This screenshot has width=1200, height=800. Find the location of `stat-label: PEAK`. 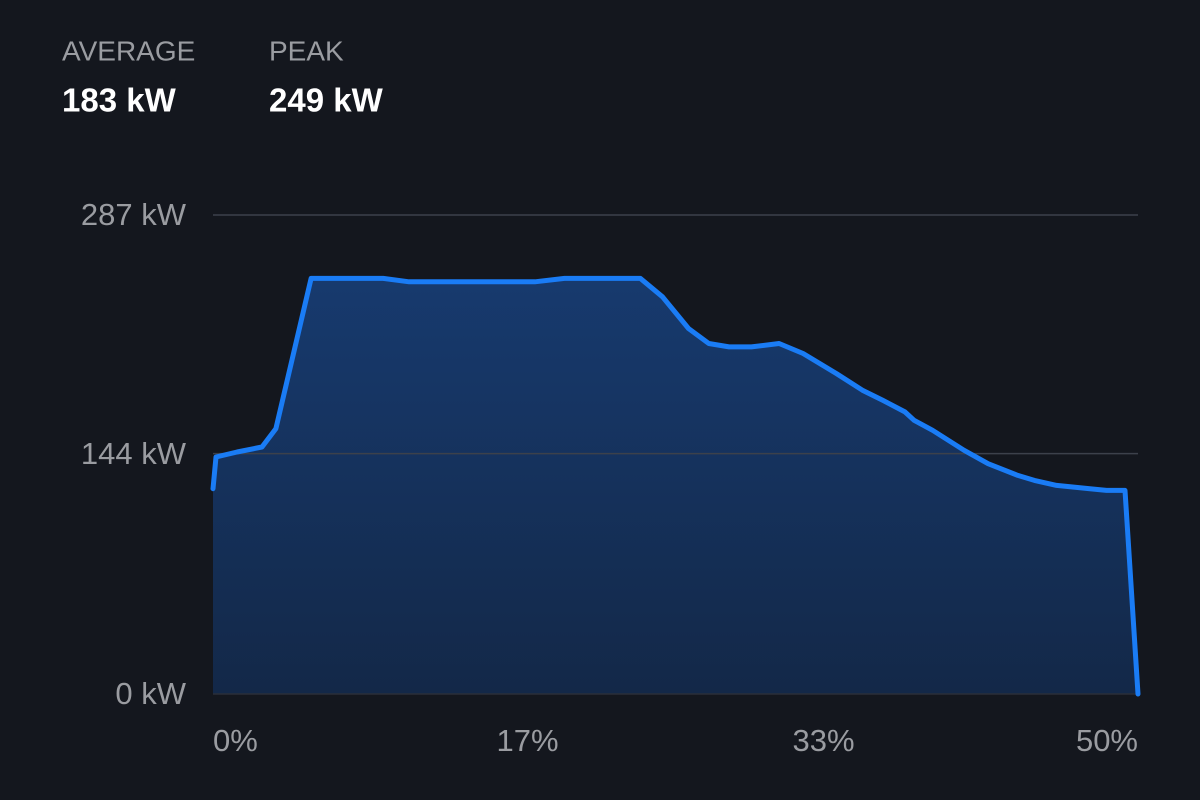

stat-label: PEAK is located at coordinates (306, 50).